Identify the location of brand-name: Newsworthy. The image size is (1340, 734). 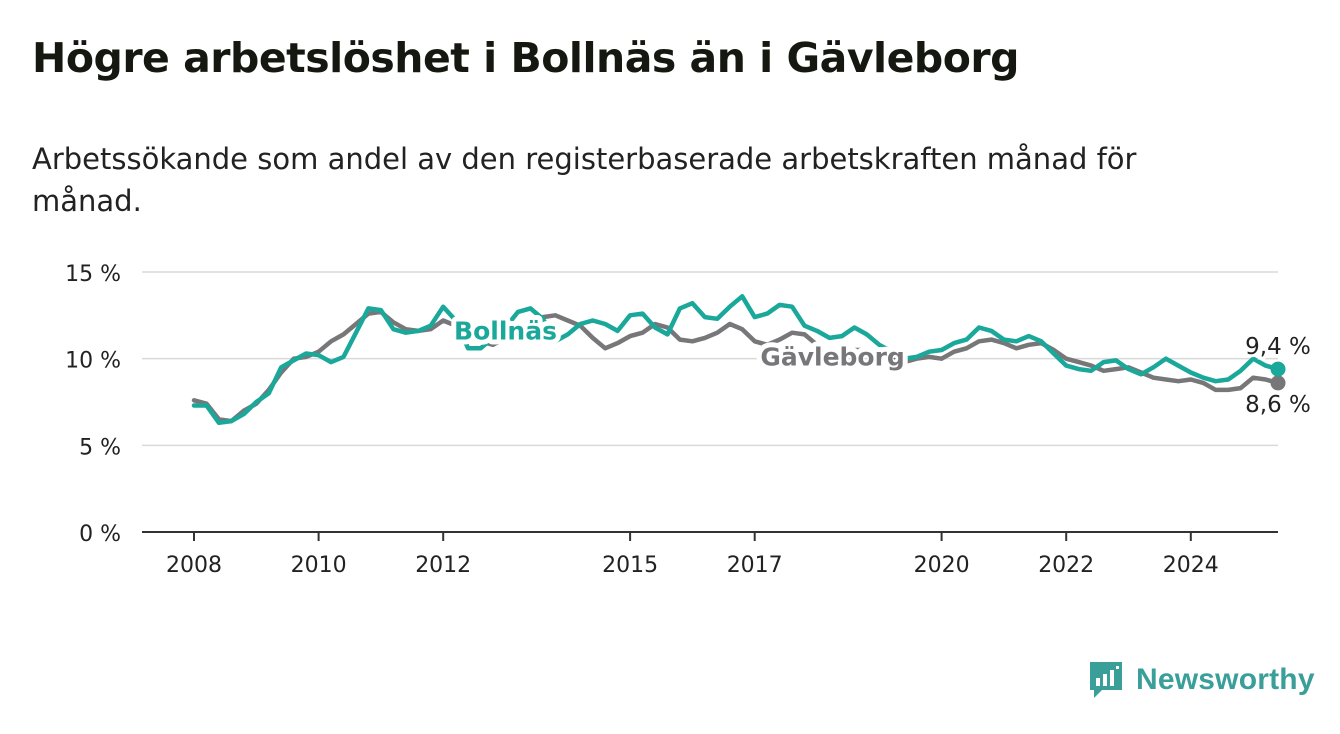
(1225, 679).